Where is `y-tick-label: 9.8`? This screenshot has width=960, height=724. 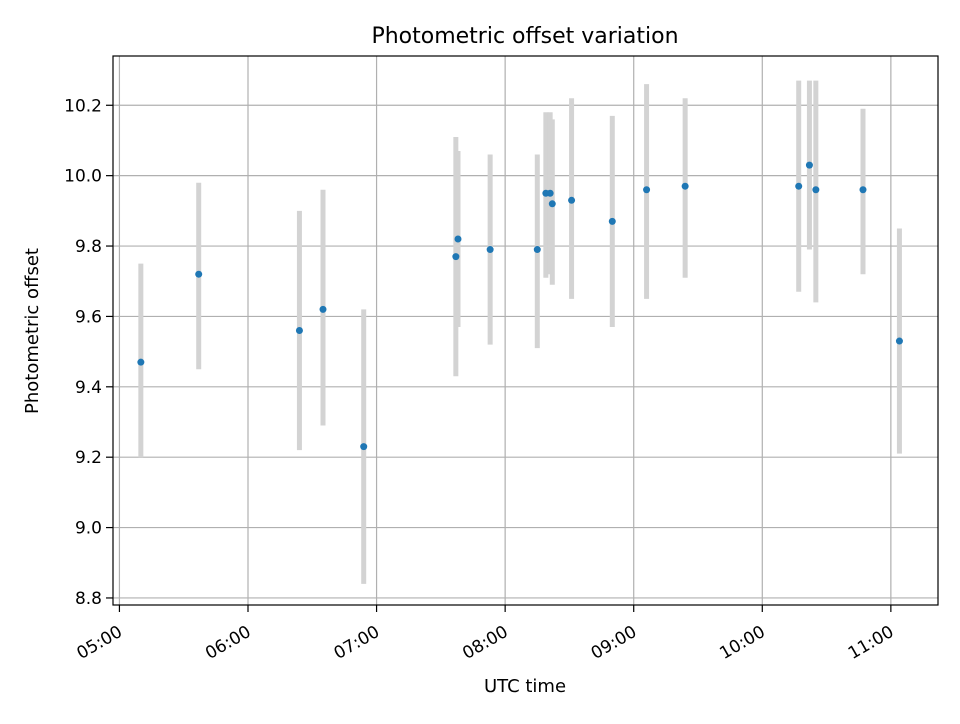
y-tick-label: 9.8 is located at coordinates (88, 247).